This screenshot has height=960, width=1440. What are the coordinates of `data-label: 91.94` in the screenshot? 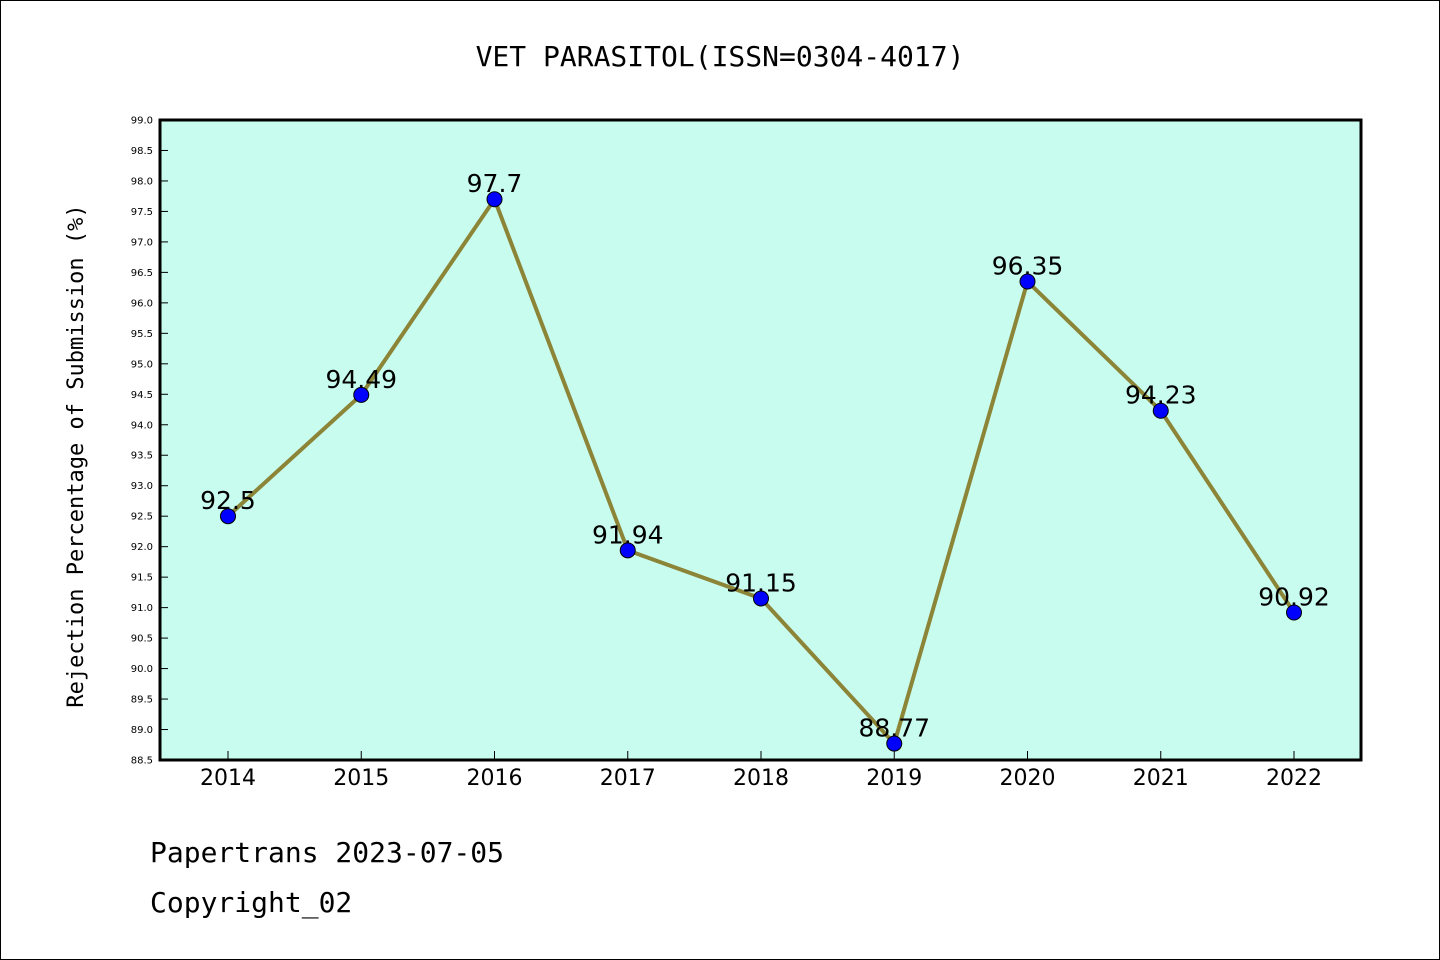 It's located at (628, 534).